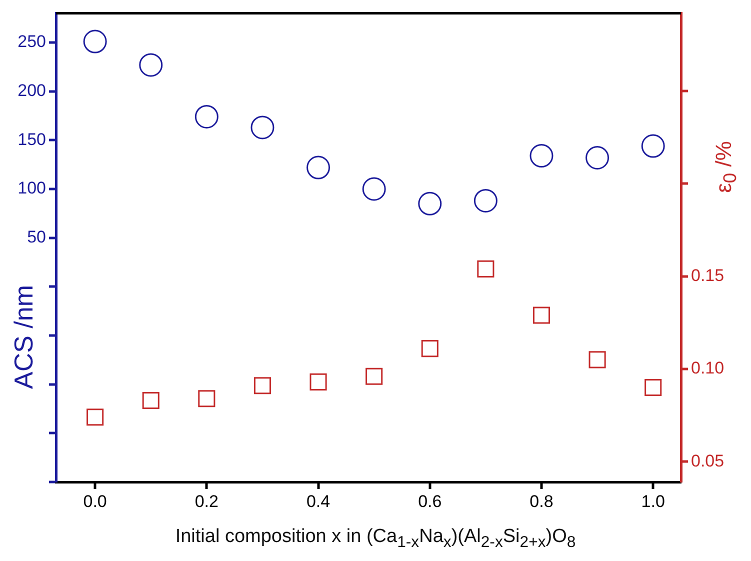 This screenshot has width=751, height=561. Describe the element at coordinates (206, 501) in the screenshot. I see `x-tick-label: 0.2` at that location.